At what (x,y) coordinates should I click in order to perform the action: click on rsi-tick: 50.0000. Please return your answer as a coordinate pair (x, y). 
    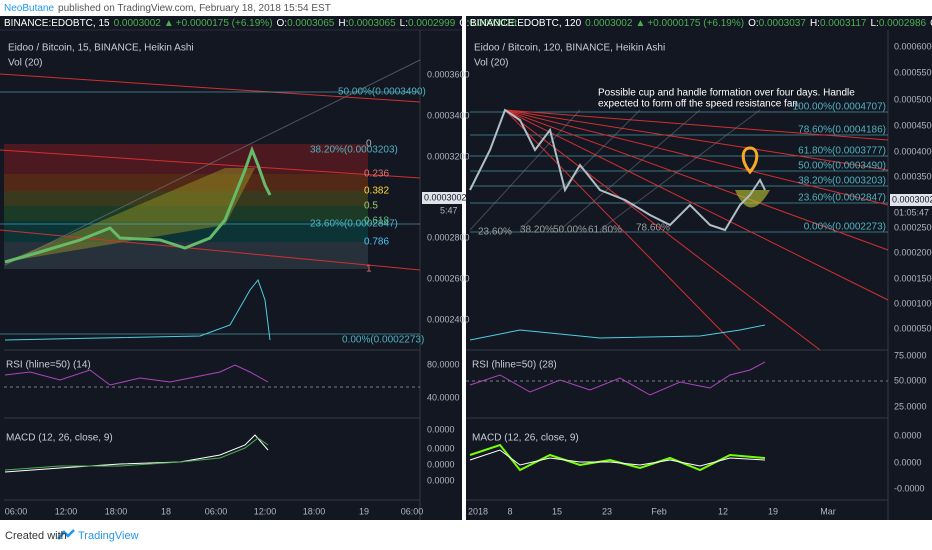
    Looking at the image, I should click on (910, 380).